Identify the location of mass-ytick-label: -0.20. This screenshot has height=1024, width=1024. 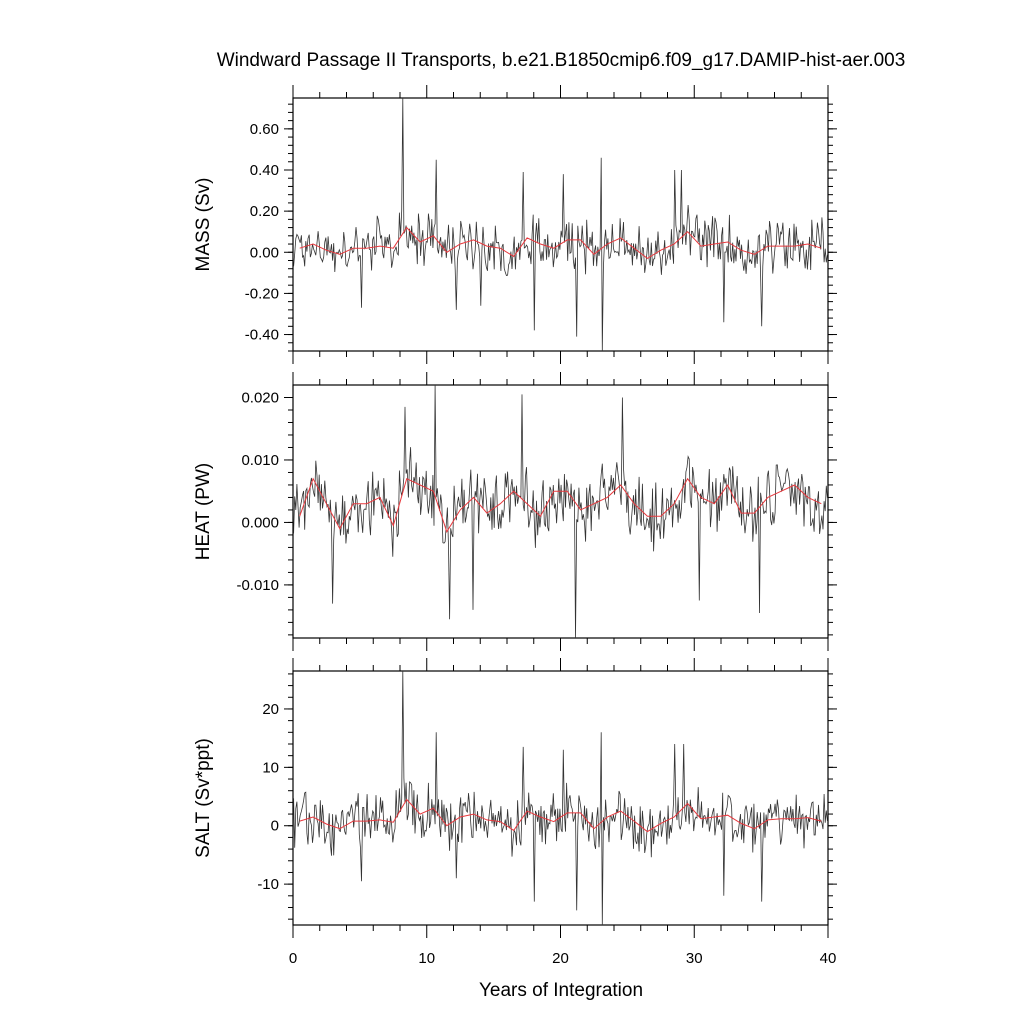
(262, 293).